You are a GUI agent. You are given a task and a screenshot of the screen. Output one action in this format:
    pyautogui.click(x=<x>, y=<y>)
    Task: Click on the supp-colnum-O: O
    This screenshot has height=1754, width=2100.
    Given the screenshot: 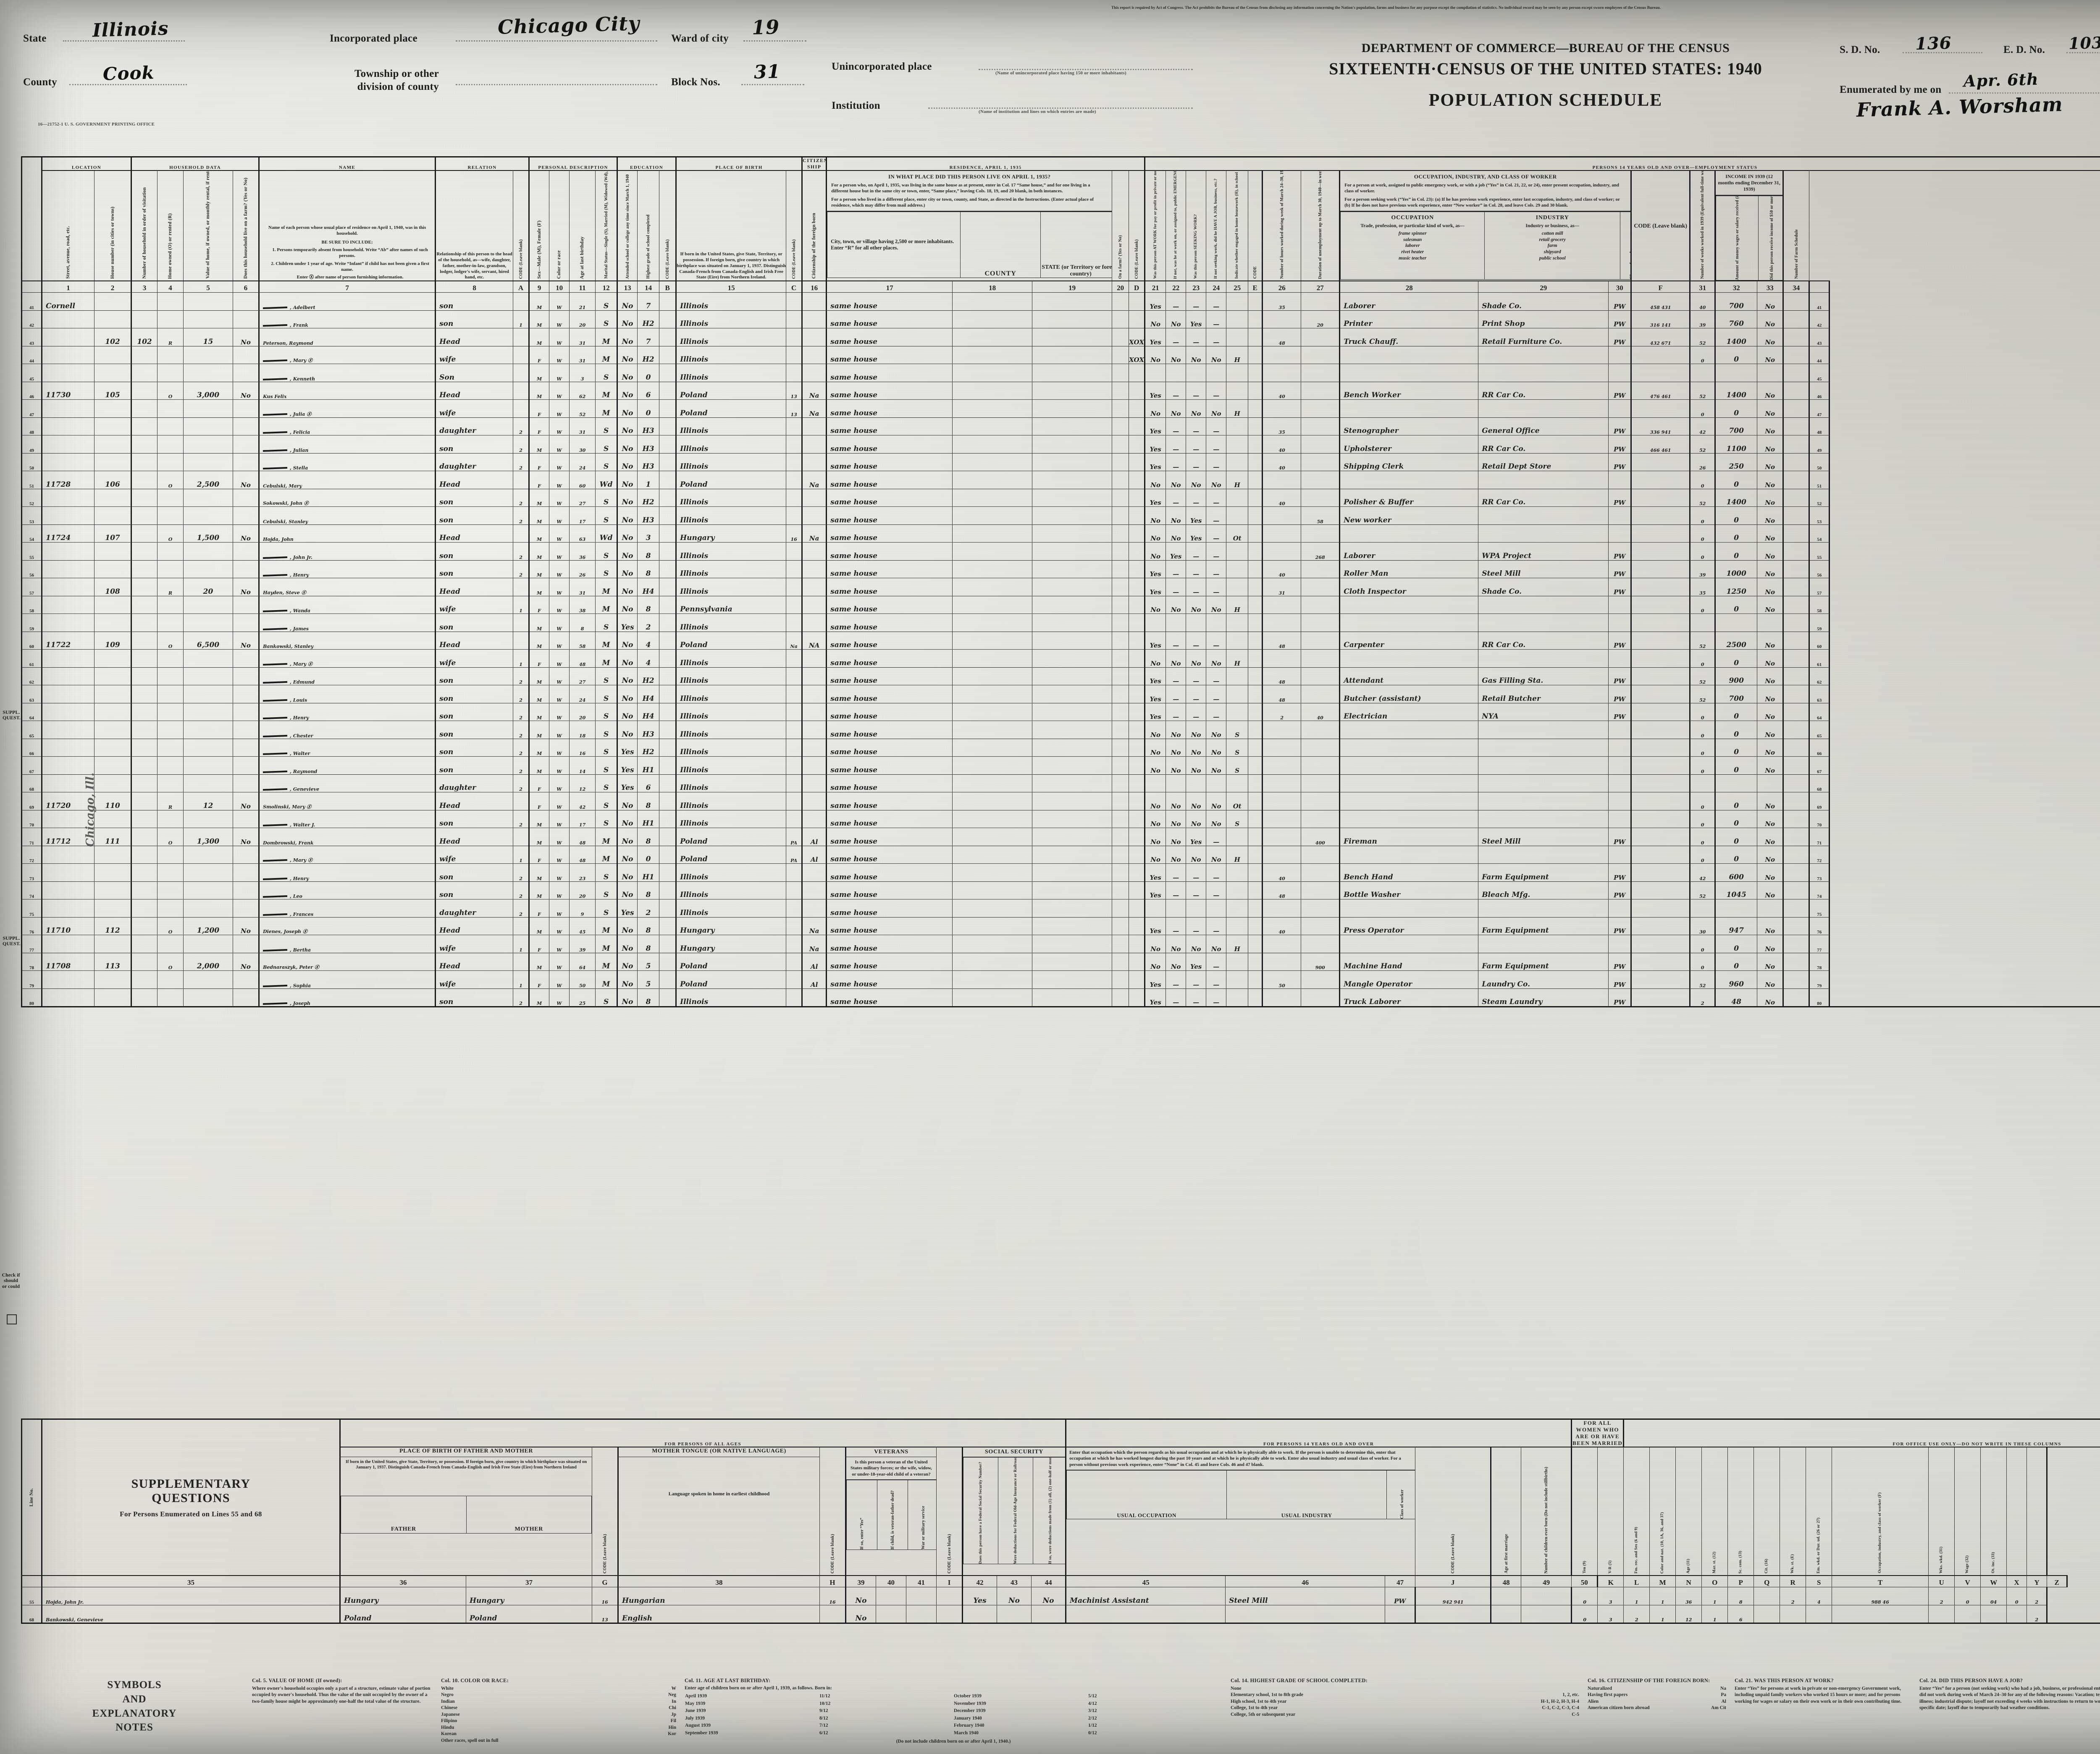 What is the action you would take?
    pyautogui.click(x=1714, y=1581)
    